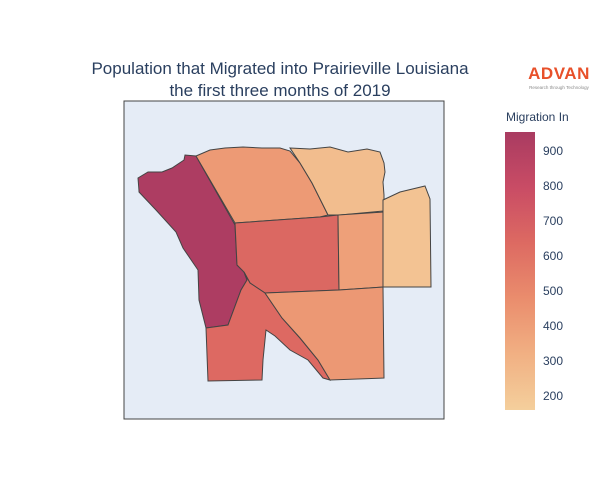  Describe the element at coordinates (553, 221) in the screenshot. I see `colorbar-tick-label: 700` at that location.